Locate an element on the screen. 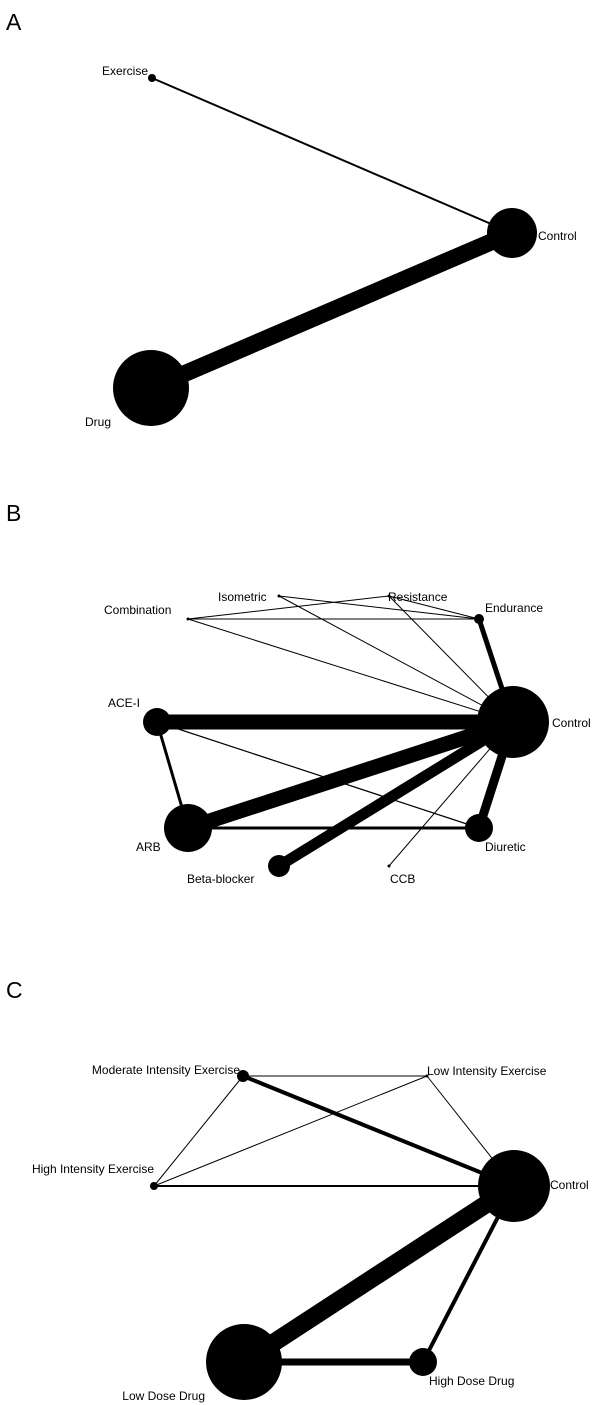 Image resolution: width=607 pixels, height=1405 pixels. node-endurance is located at coordinates (479, 619).